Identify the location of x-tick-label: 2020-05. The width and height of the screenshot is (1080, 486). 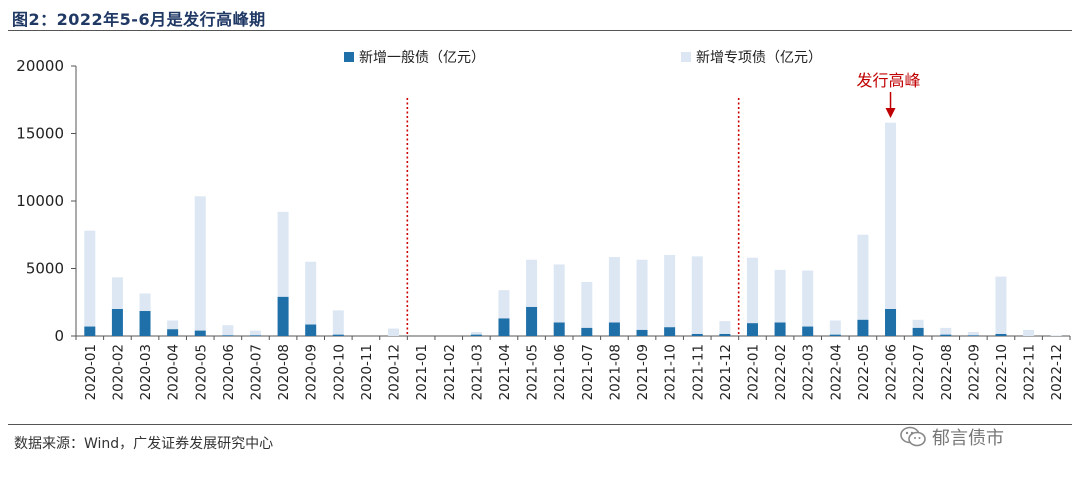
(201, 372).